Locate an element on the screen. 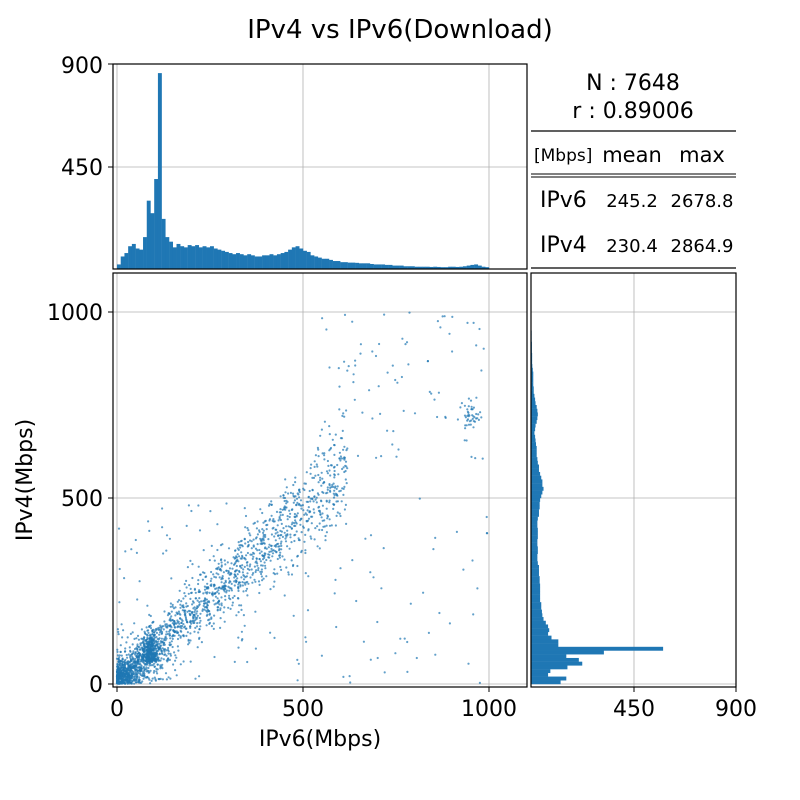 This screenshot has width=800, height=800. scatter-y-label: IPv4(Mbps) is located at coordinates (25, 480).